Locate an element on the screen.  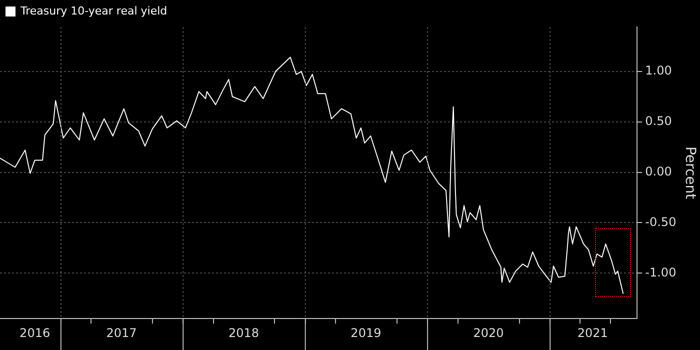
y-tick-label: 0.50 is located at coordinates (658, 121).